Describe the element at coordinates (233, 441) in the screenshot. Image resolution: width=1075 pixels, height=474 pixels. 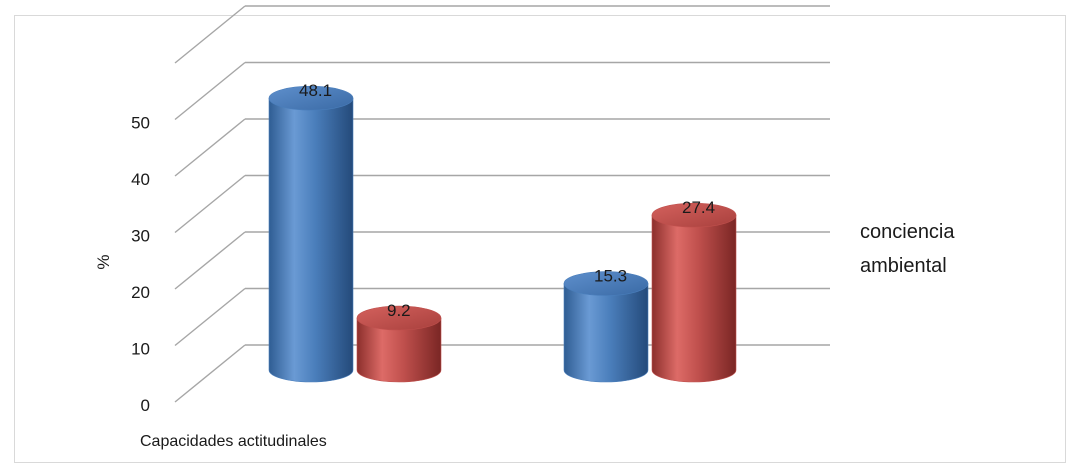
I see `category-label-0: Capacidades actitudinales` at that location.